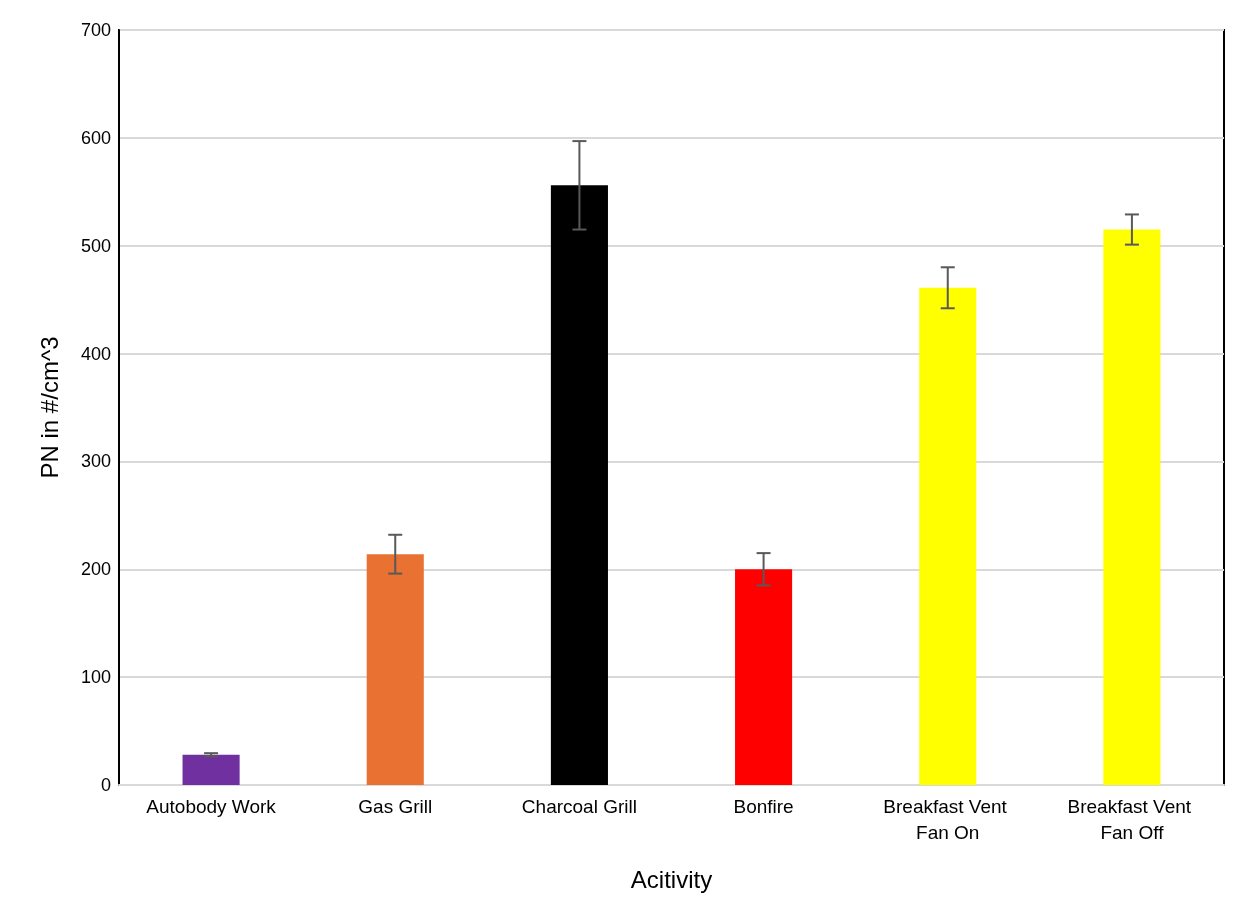  I want to click on y-tick-label: 600, so click(95, 137).